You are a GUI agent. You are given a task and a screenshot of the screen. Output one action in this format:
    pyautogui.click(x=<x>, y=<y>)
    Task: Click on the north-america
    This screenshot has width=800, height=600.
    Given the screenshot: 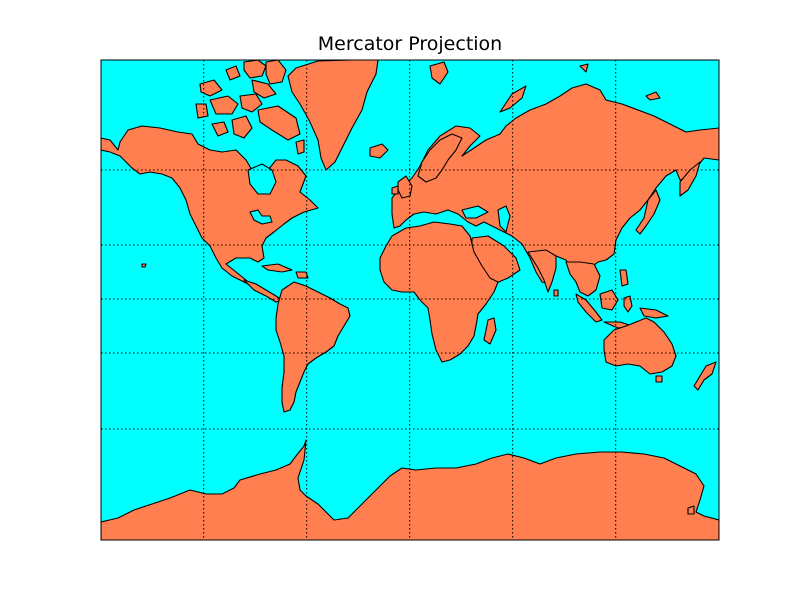 What is the action you would take?
    pyautogui.click(x=210, y=206)
    